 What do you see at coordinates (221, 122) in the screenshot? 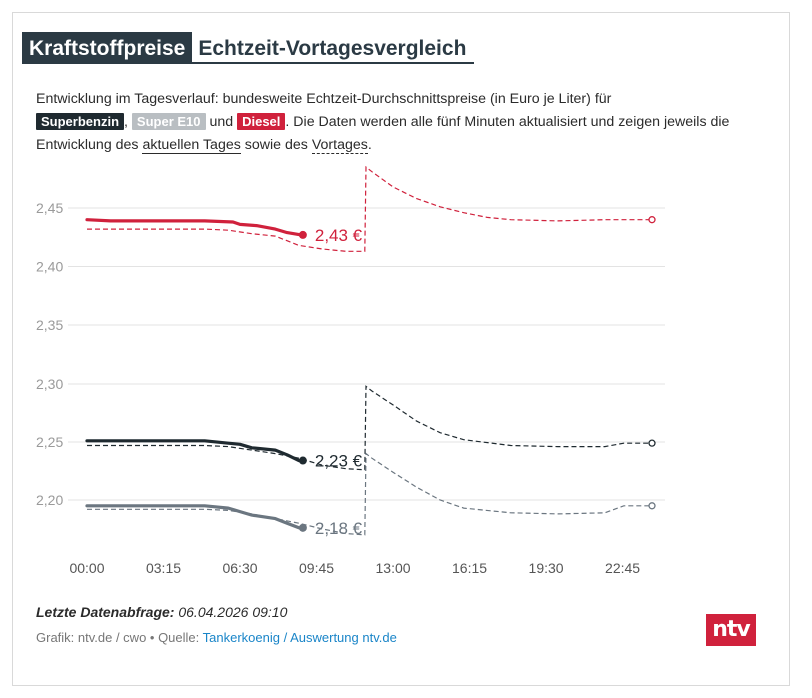
I see `desc-and: und` at bounding box center [221, 122].